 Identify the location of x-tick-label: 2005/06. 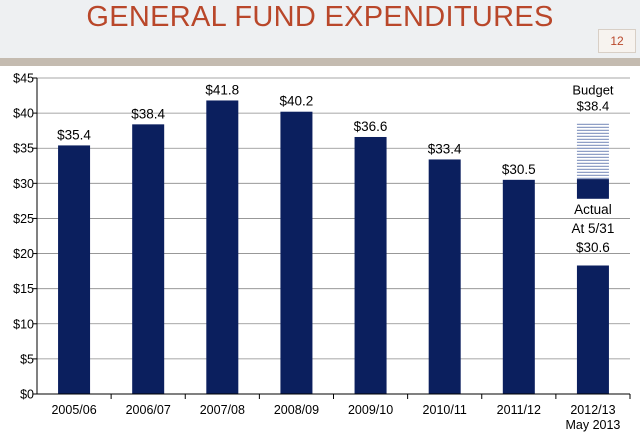
(73, 410).